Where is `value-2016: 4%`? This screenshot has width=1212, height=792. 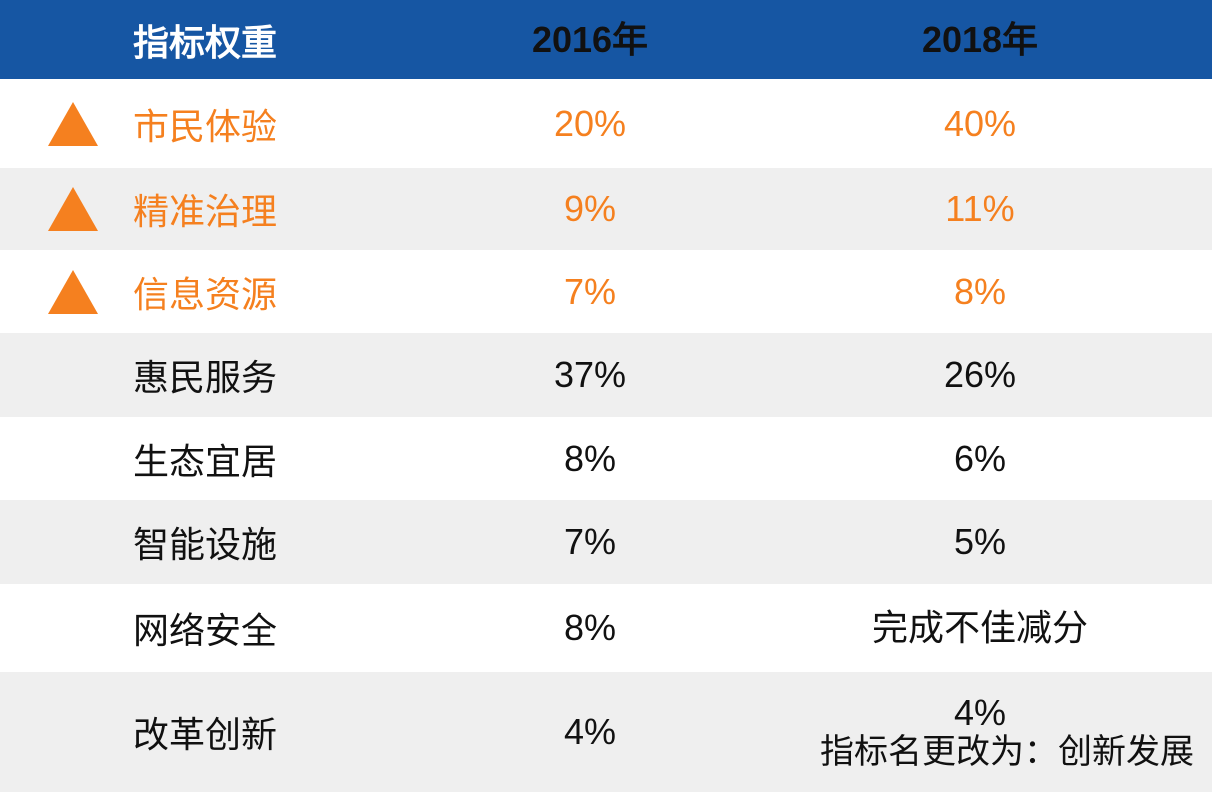
value-2016: 4% is located at coordinates (590, 732).